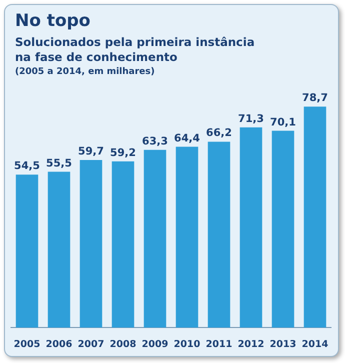  I want to click on text: (2005 a 2014, em milhares), so click(85, 72).